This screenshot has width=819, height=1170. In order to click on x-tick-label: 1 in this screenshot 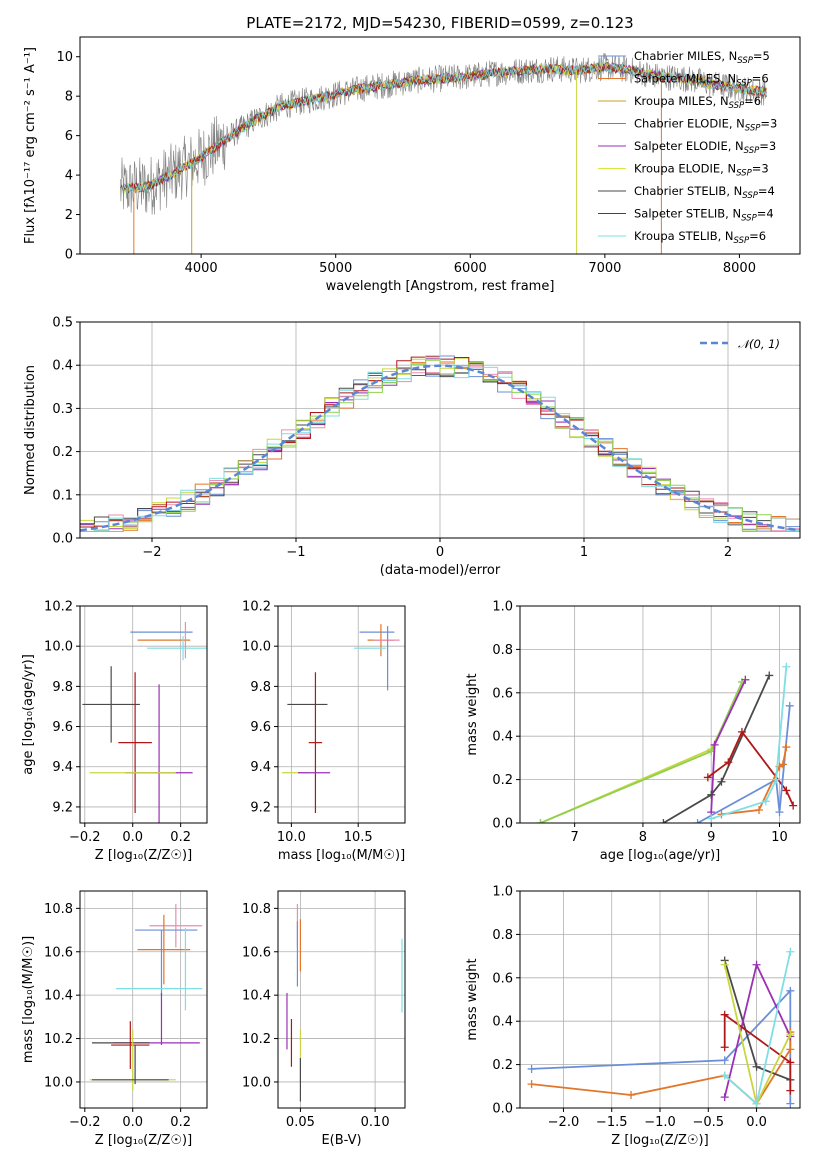, I will do `click(584, 552)`.